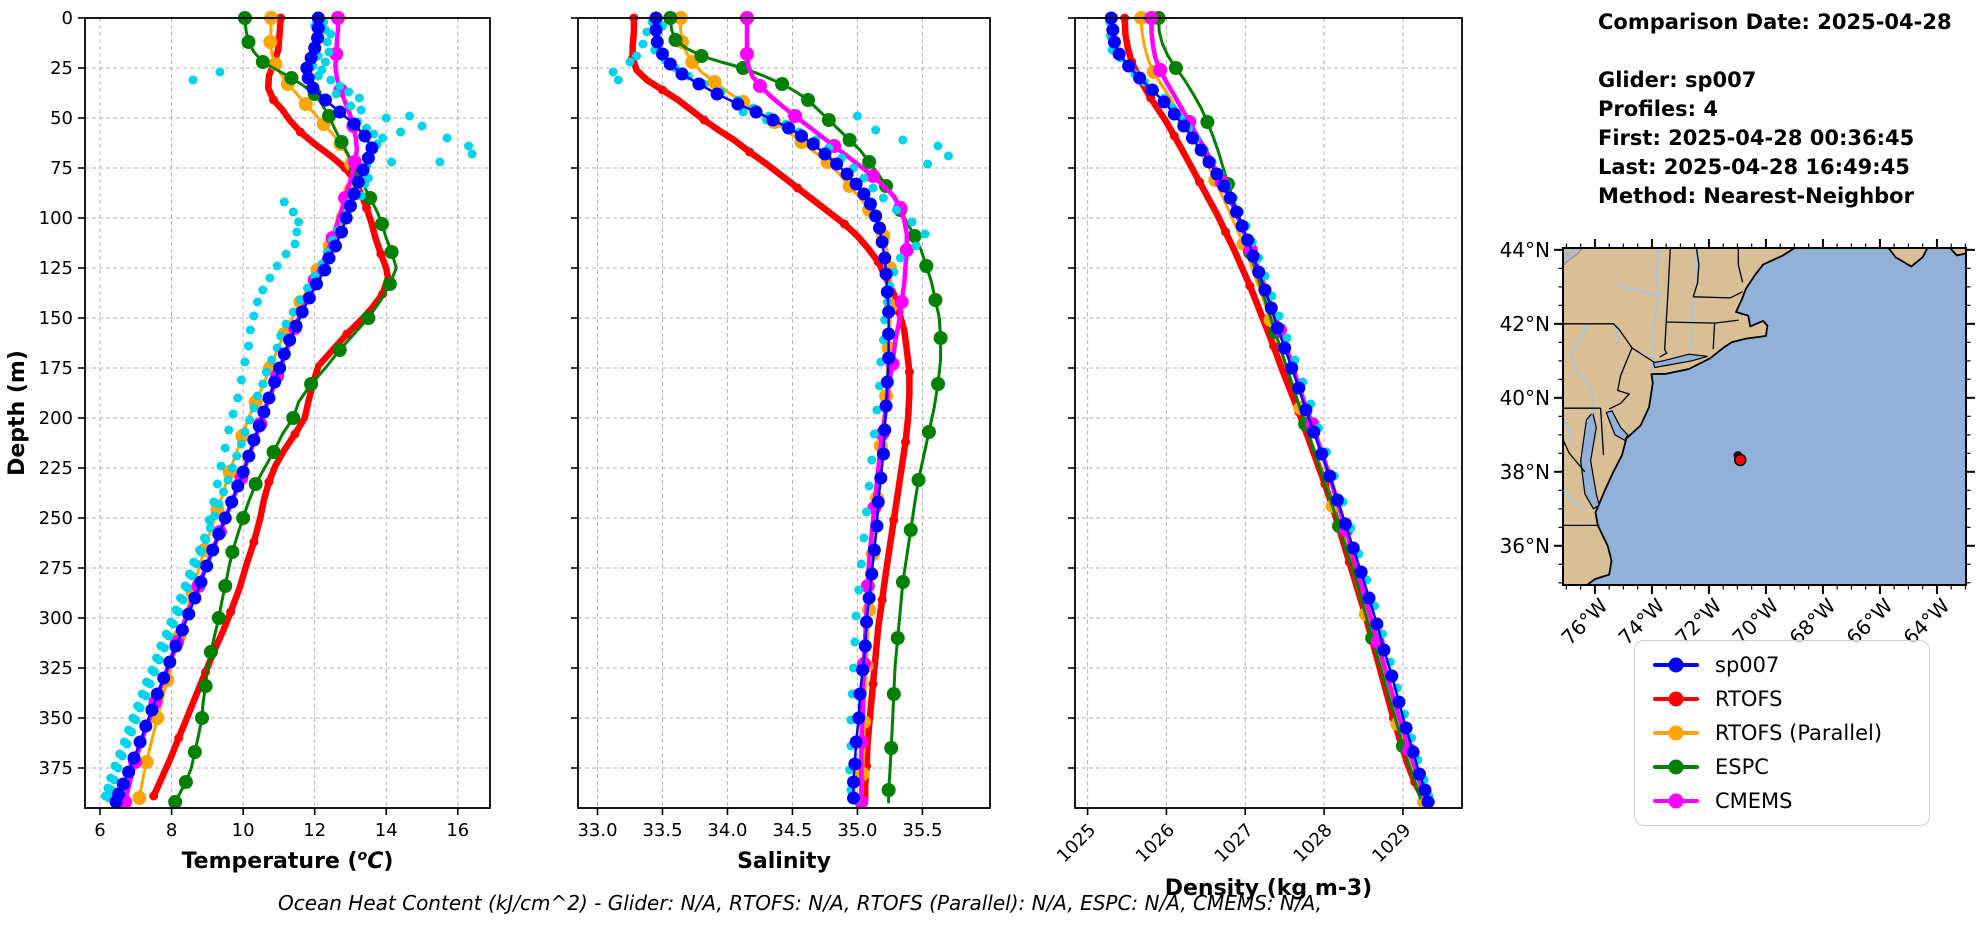 The image size is (1980, 934). Describe the element at coordinates (288, 861) in the screenshot. I see `x-axis-label: Temperature (oC)` at that location.